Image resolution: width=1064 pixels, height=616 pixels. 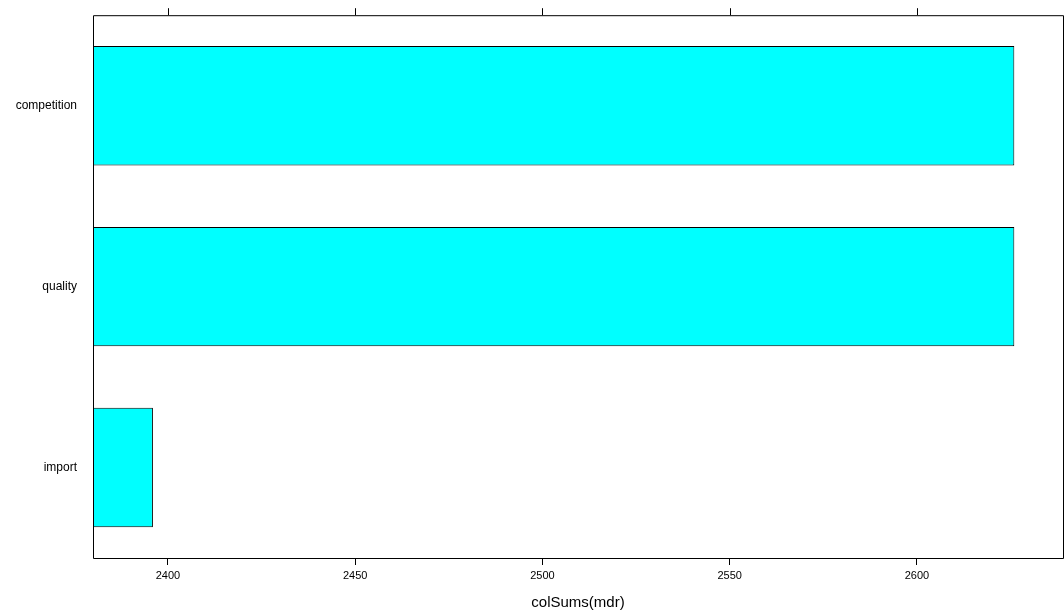 I want to click on y-tick-label: import, so click(x=60, y=466).